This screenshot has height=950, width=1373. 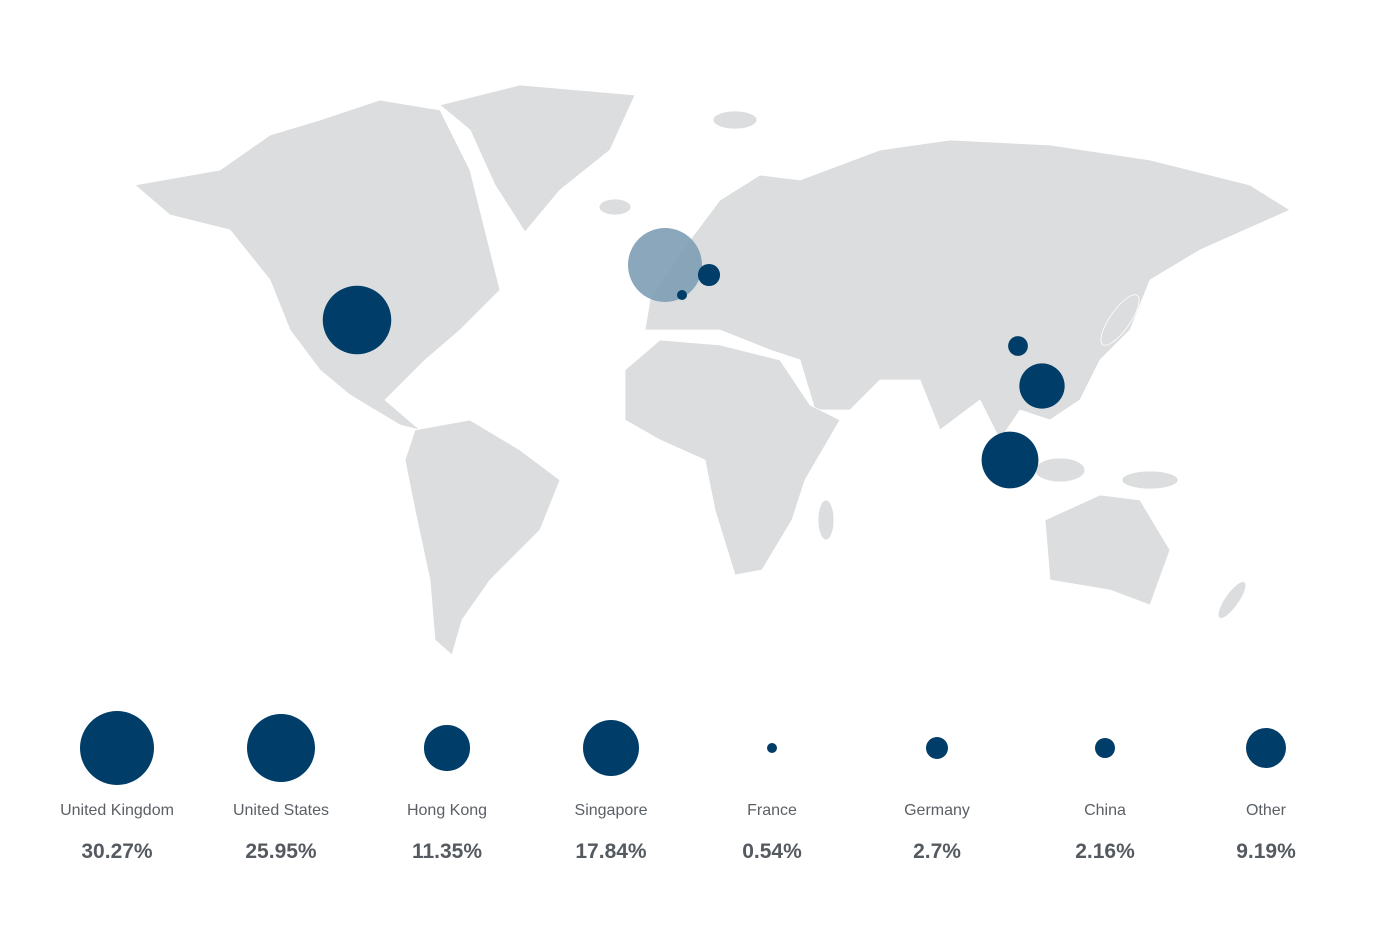 I want to click on australia, so click(x=1107, y=550).